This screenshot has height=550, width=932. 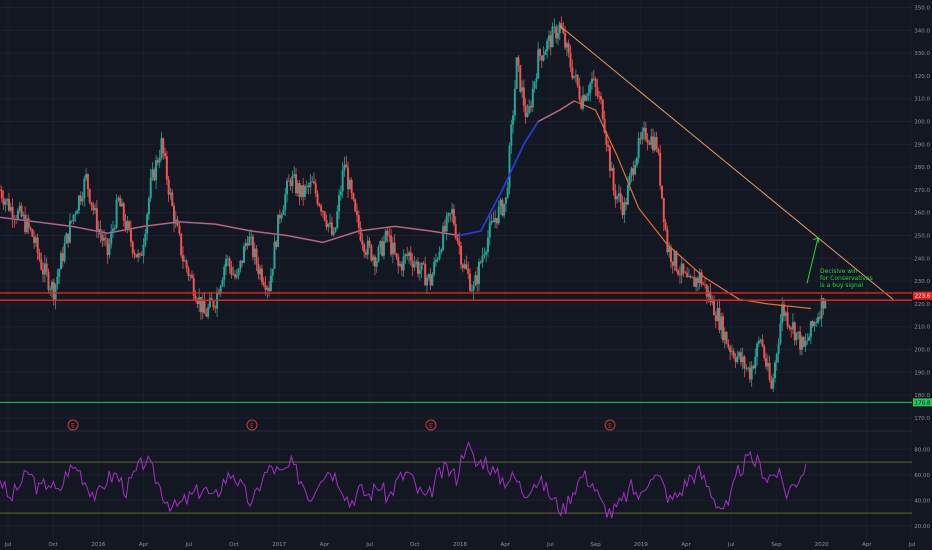 I want to click on earnings-marker-circle, so click(x=73, y=425).